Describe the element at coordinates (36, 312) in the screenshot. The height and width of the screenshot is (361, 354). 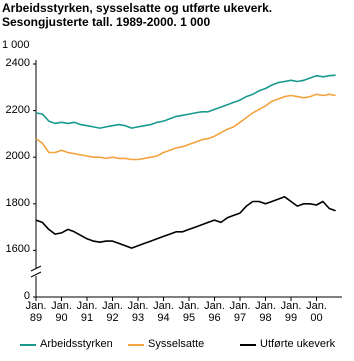
I see `x-tick-label: Jan. 89` at that location.